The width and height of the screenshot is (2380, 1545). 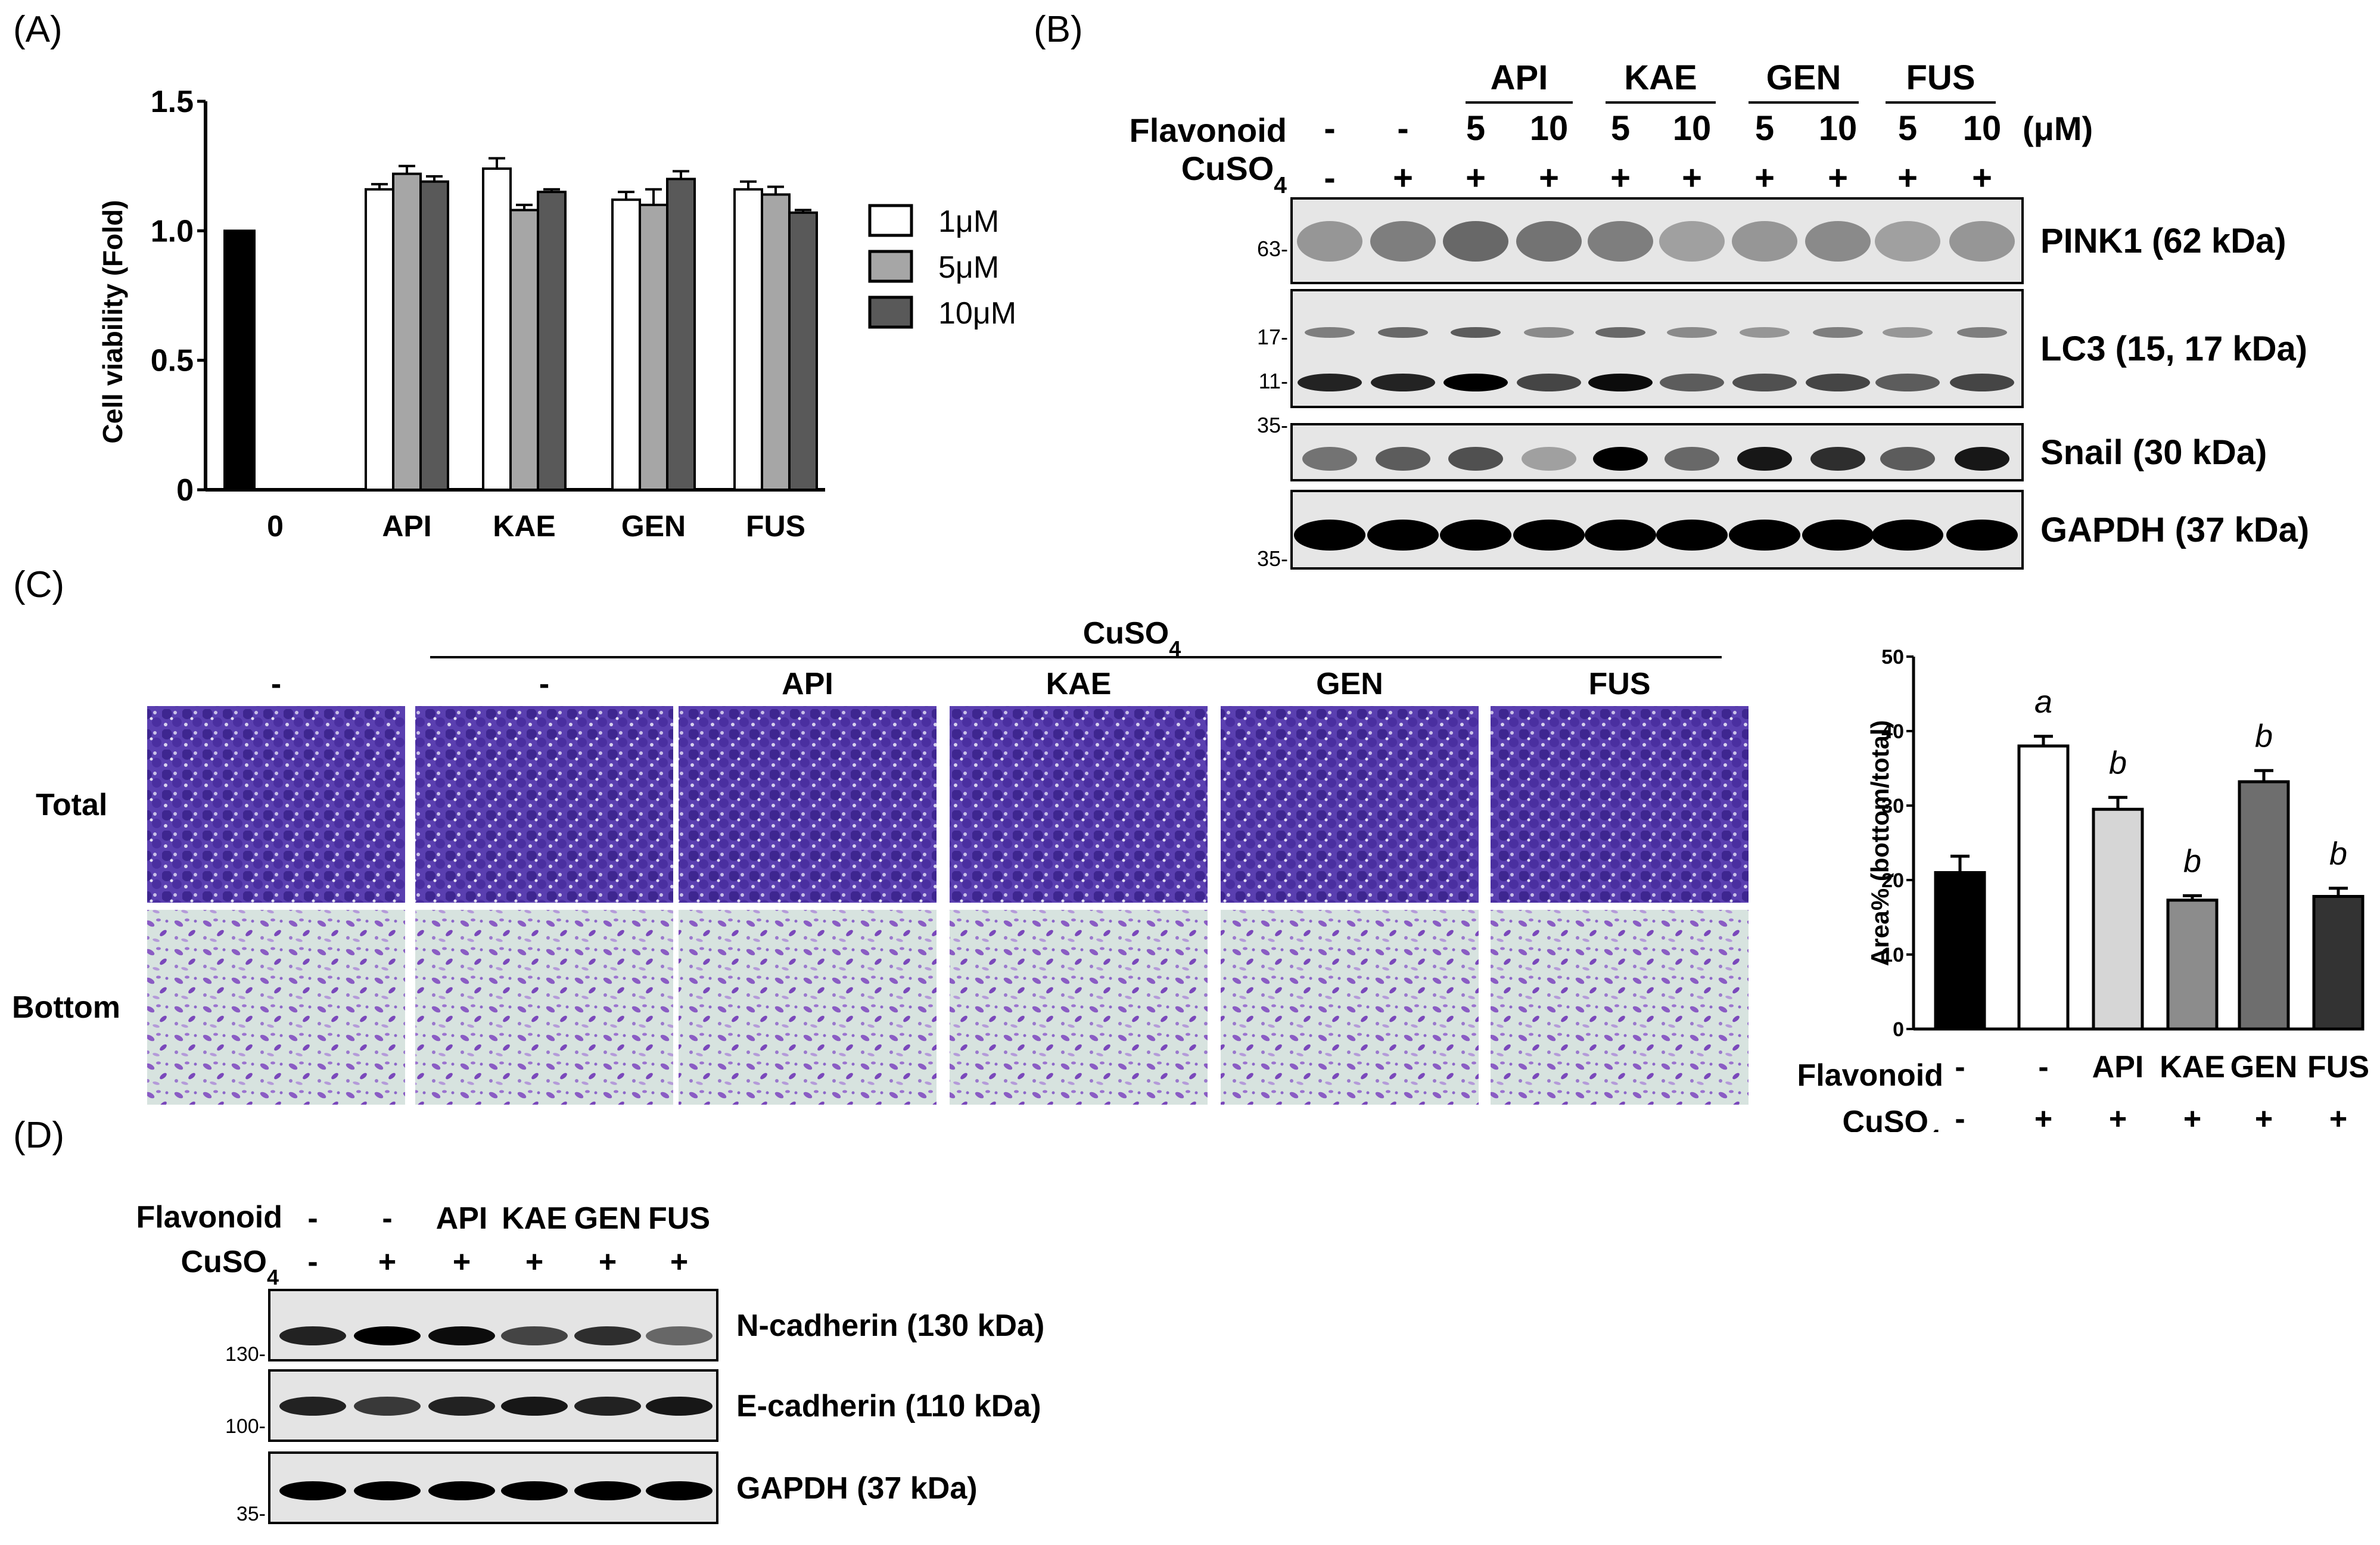 What do you see at coordinates (1657, 240) in the screenshot?
I see `blot-strip` at bounding box center [1657, 240].